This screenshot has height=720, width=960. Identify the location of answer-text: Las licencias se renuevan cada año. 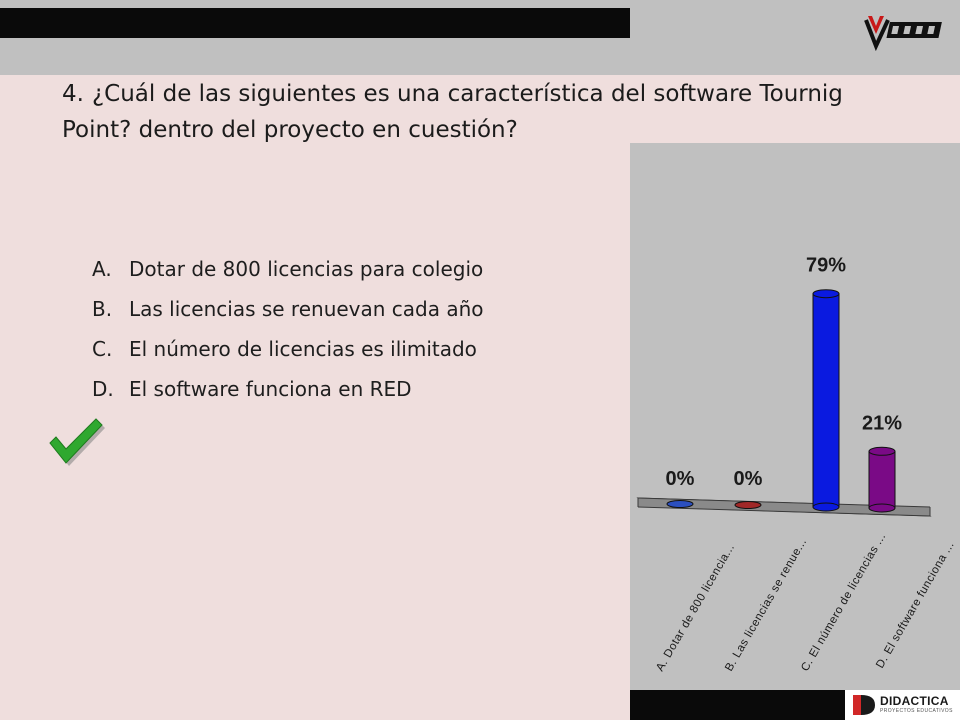
(306, 309).